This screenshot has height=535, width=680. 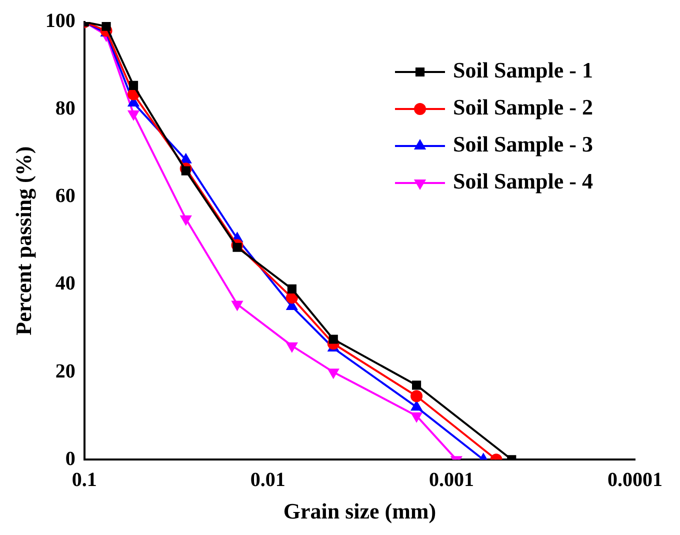 I want to click on legend-label: Soil Sample - 3, so click(x=523, y=144).